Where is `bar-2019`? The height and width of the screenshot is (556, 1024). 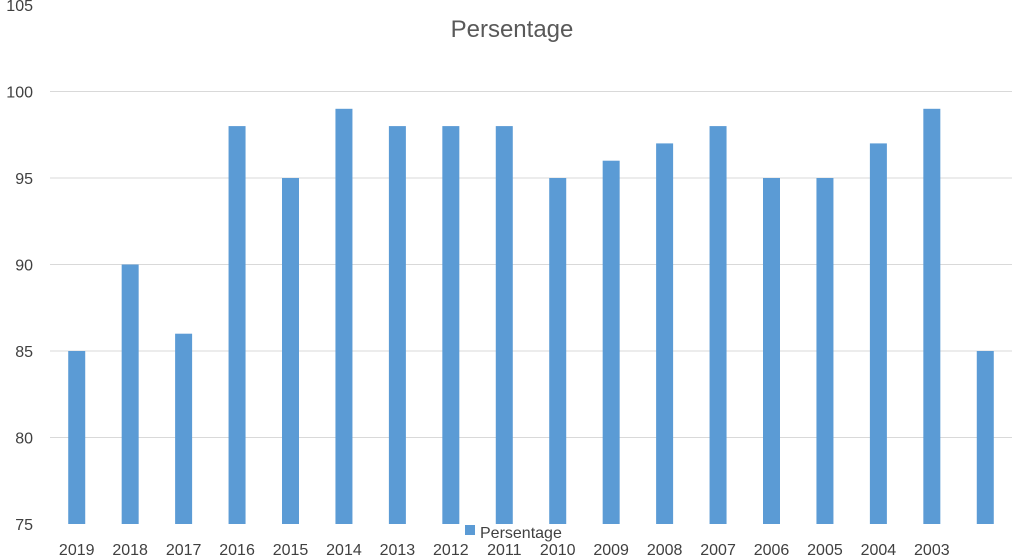 bar-2019 is located at coordinates (77, 437).